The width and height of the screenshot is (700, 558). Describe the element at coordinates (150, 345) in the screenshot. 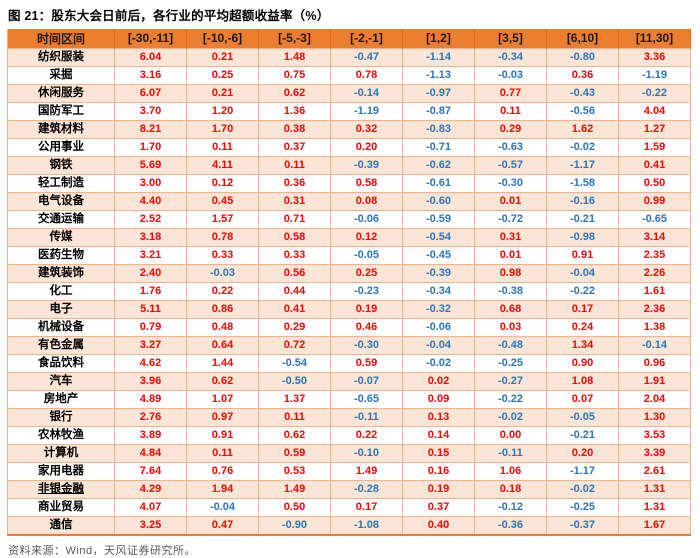

I see `value-cell: 3.27` at that location.